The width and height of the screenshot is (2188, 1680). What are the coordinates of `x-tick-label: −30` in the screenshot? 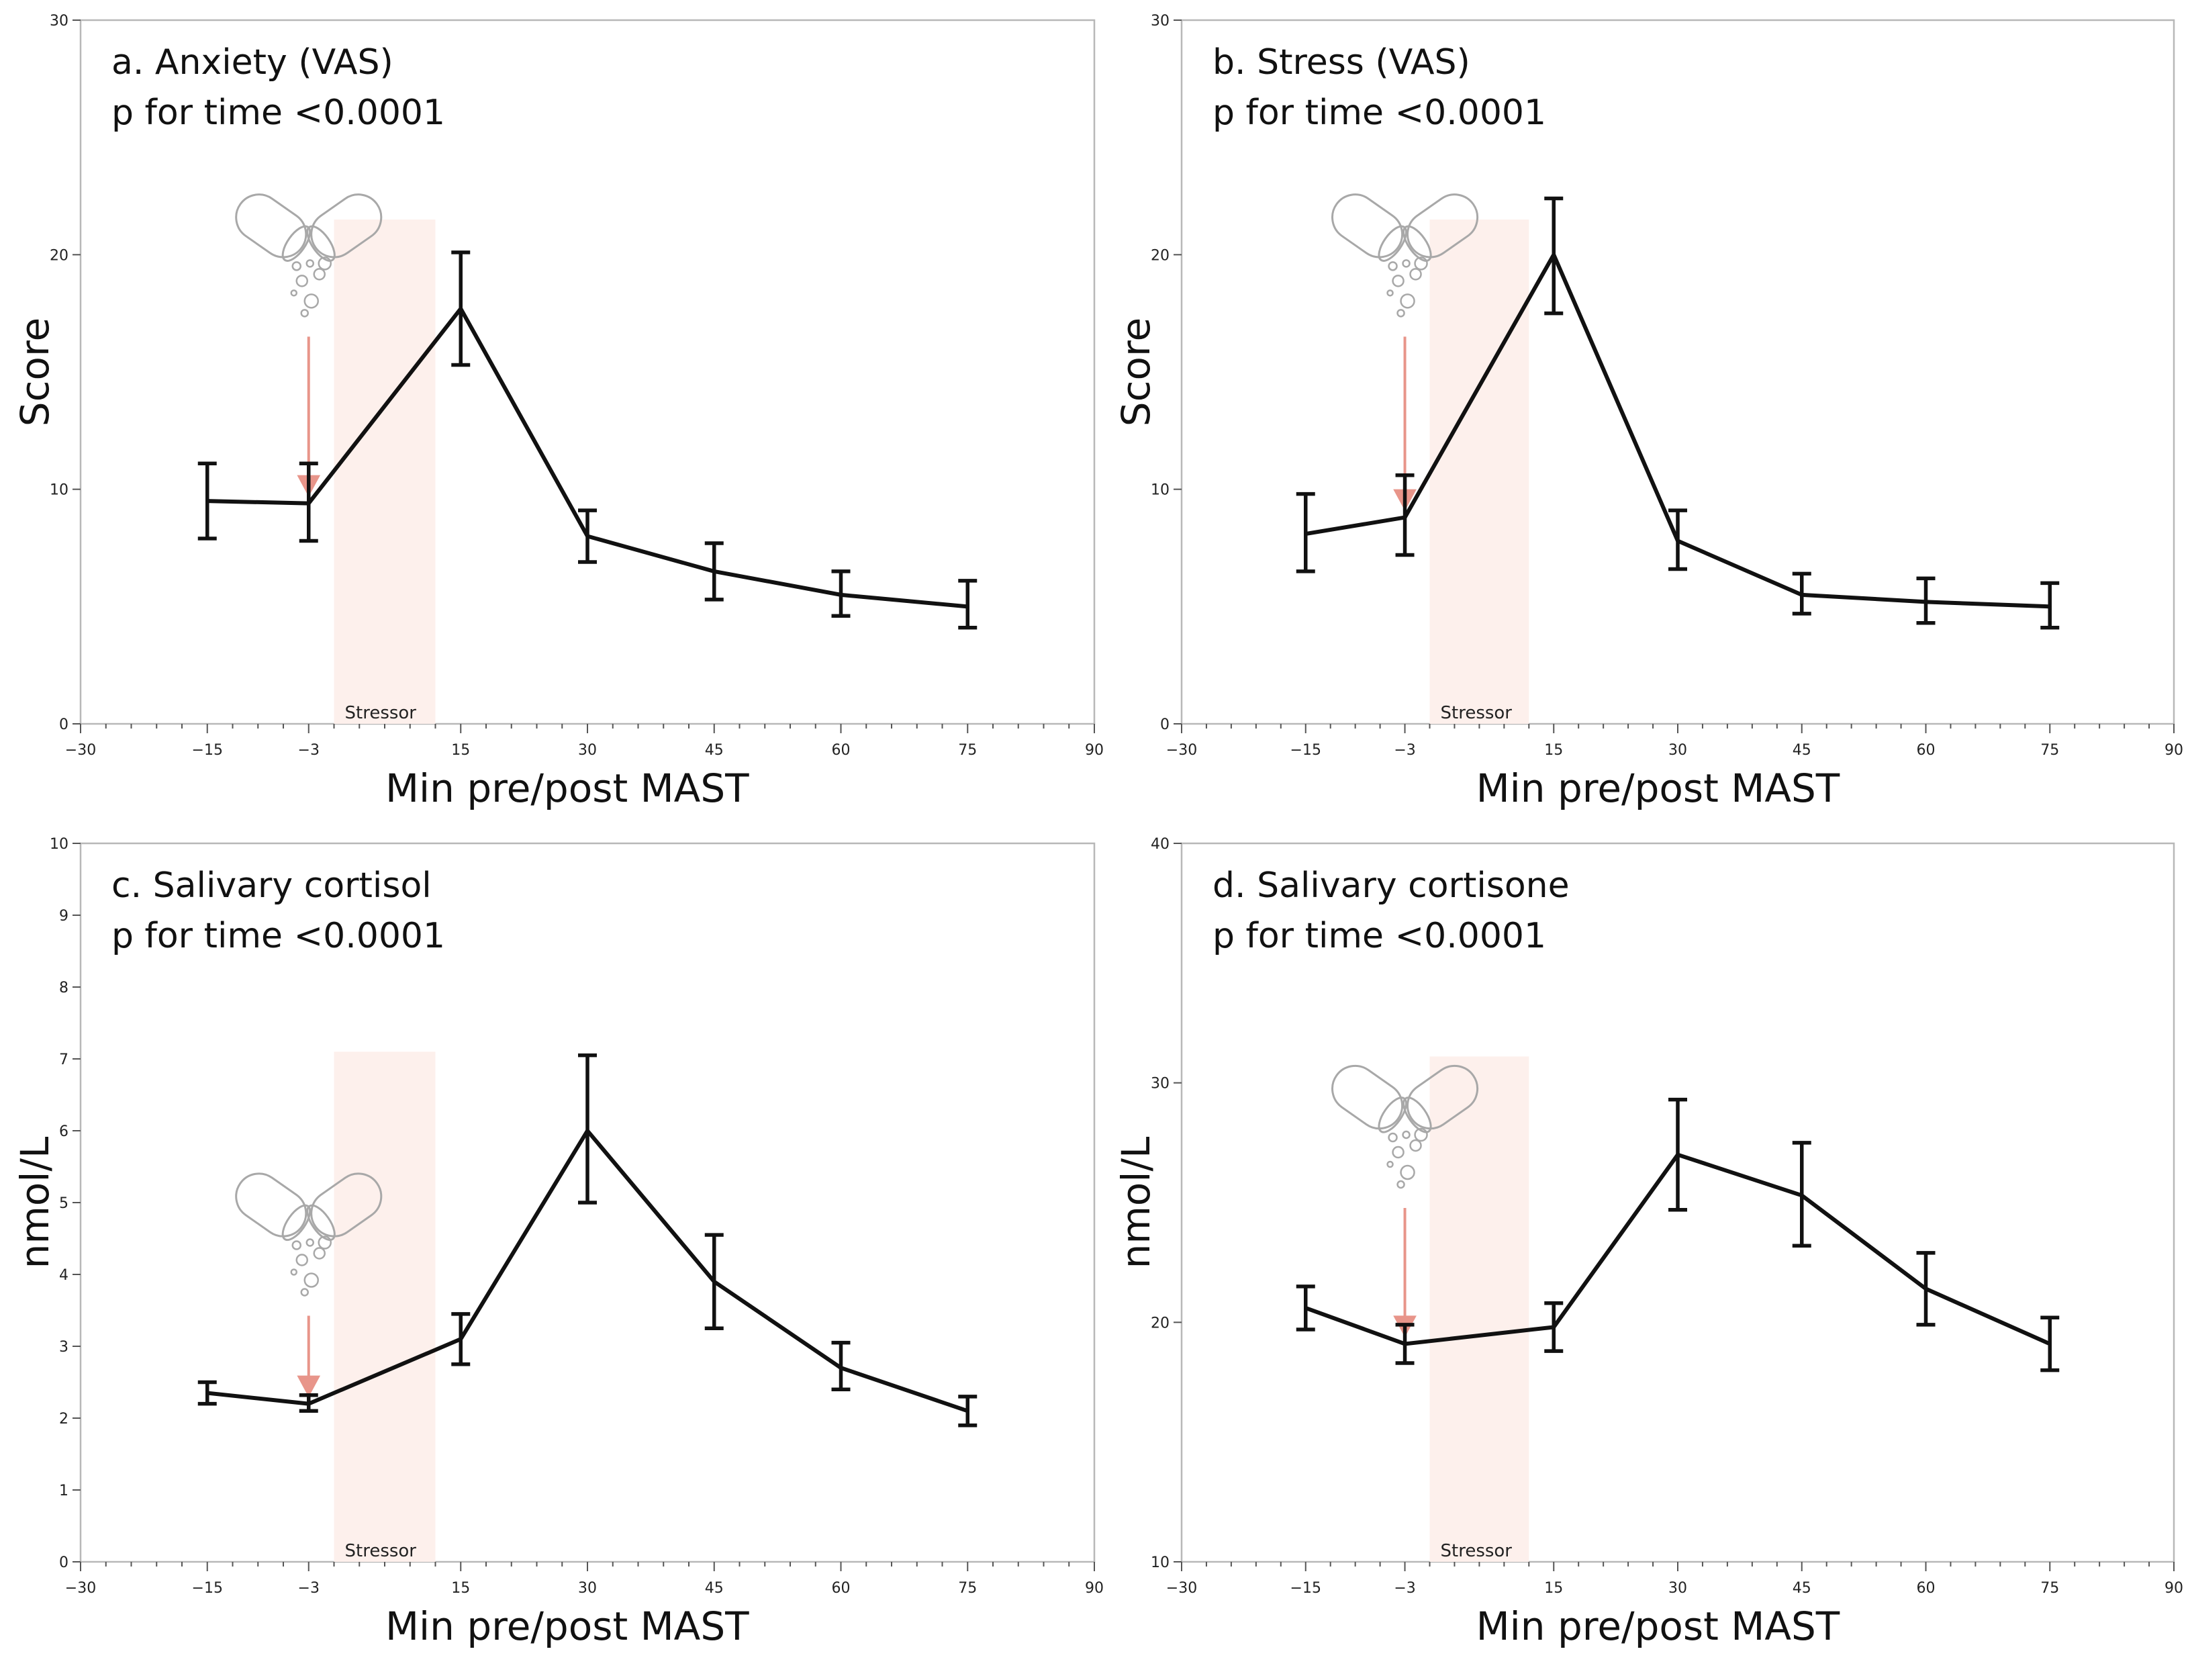 It's located at (80, 1589).